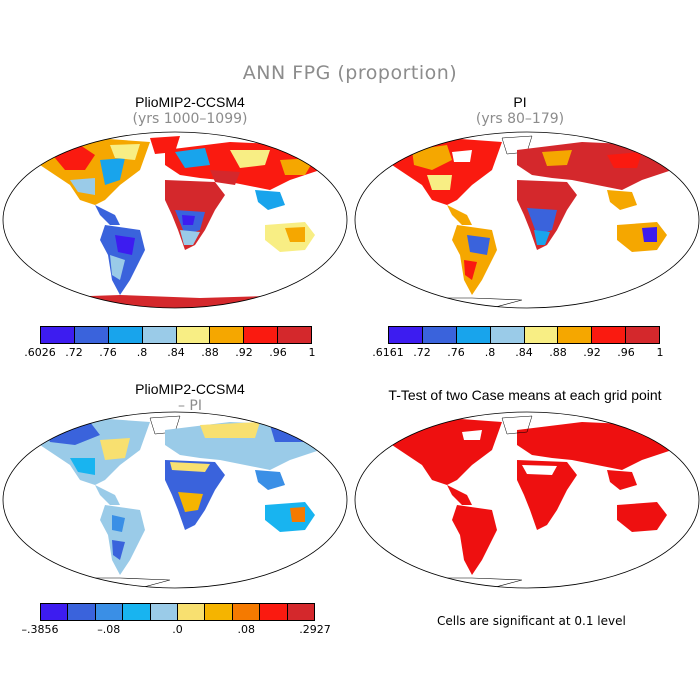  Describe the element at coordinates (175, 220) in the screenshot. I see `panel1-map` at that location.